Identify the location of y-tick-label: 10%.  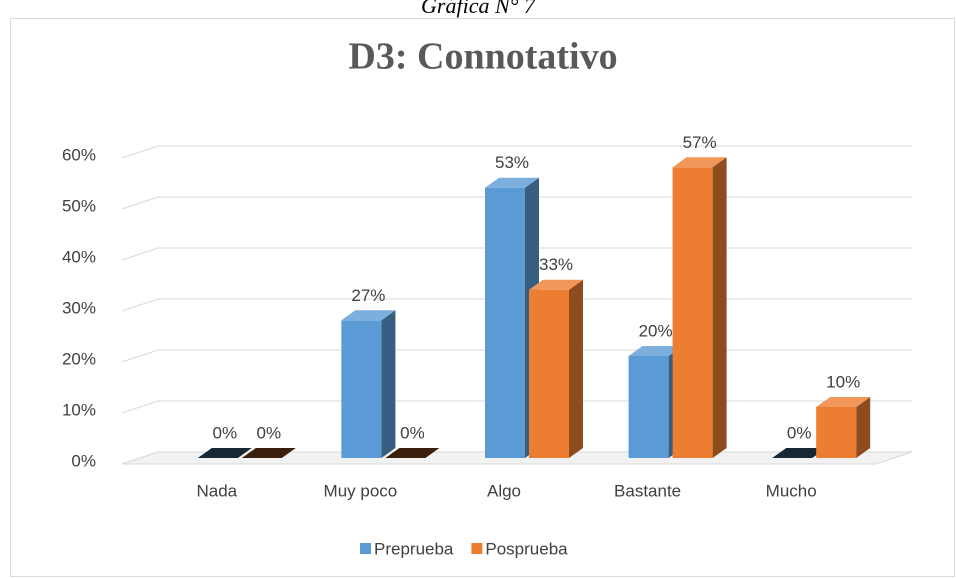
(79, 409).